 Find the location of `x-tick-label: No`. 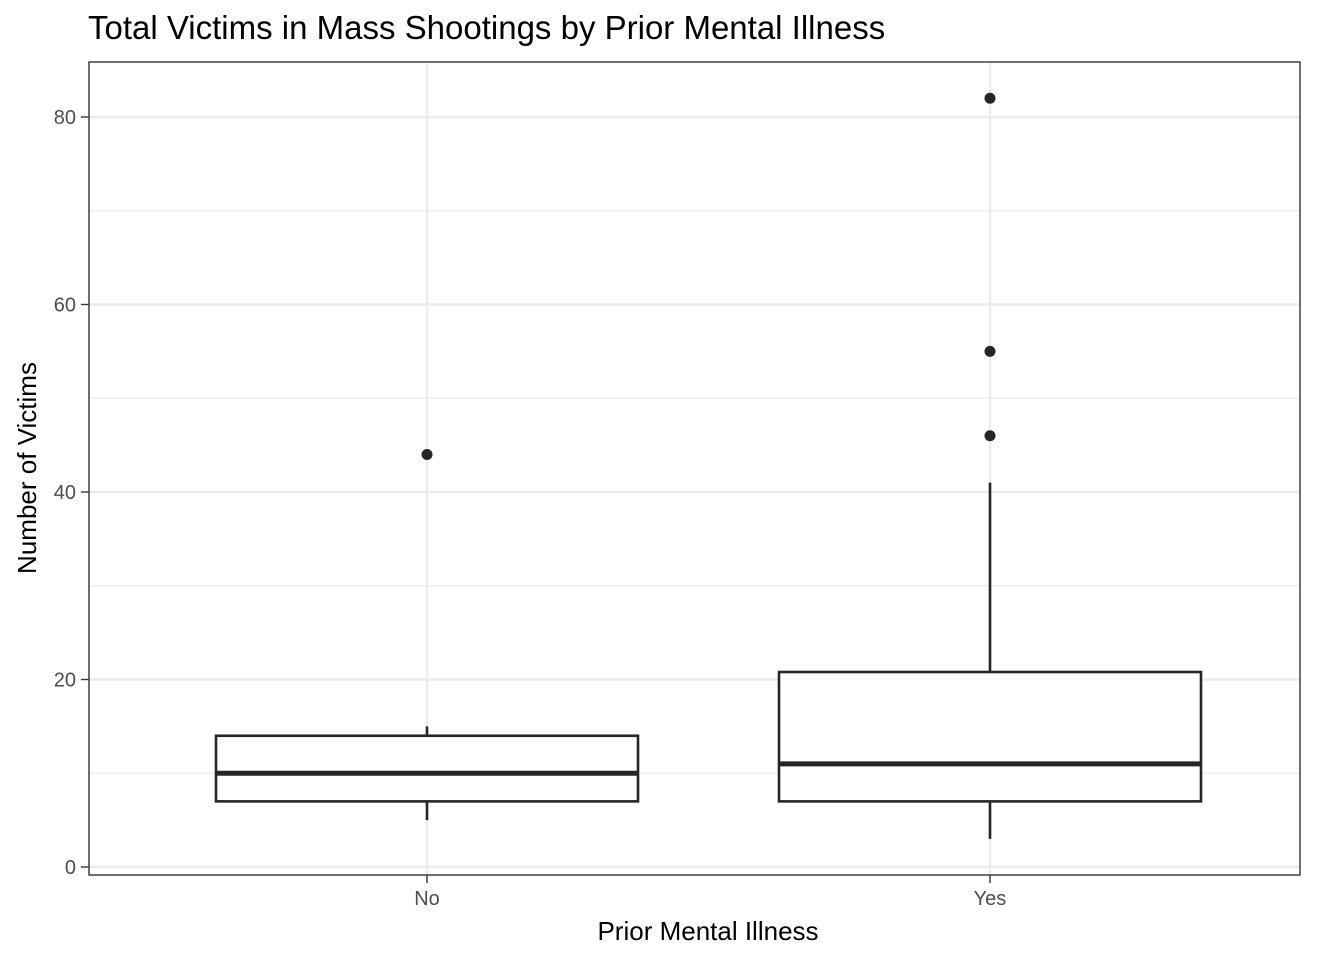

x-tick-label: No is located at coordinates (427, 899).